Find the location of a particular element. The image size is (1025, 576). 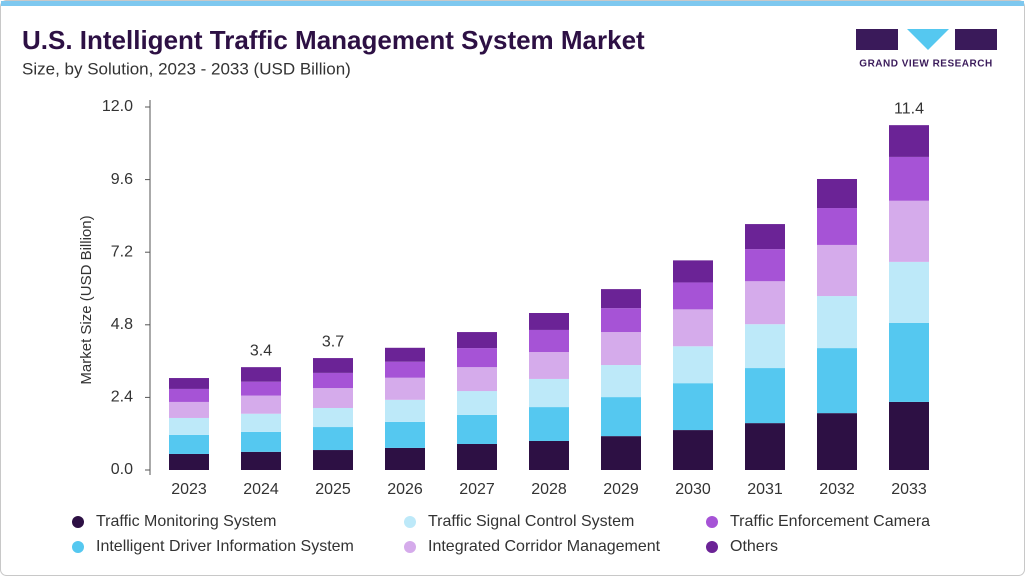

x-tick-label: 2032 is located at coordinates (837, 489).